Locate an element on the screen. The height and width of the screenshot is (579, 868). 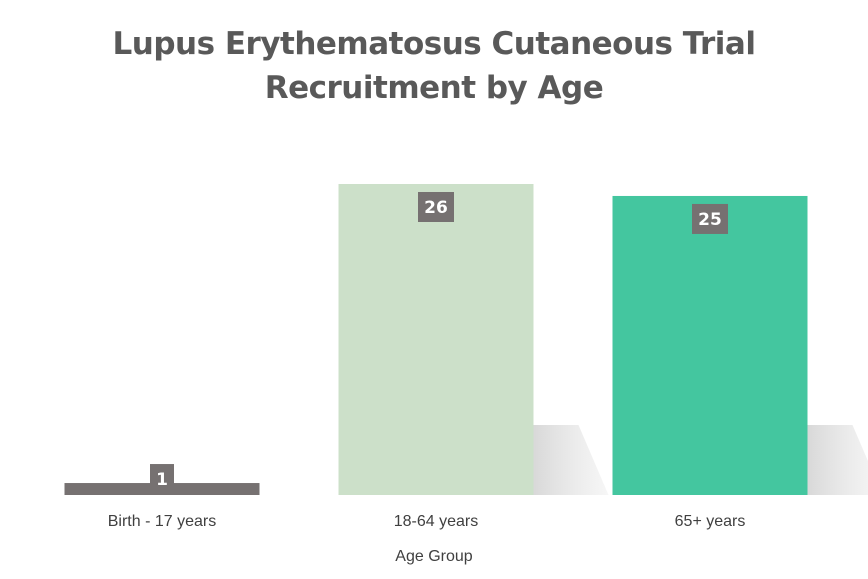
bar-shadows is located at coordinates (700, 460).